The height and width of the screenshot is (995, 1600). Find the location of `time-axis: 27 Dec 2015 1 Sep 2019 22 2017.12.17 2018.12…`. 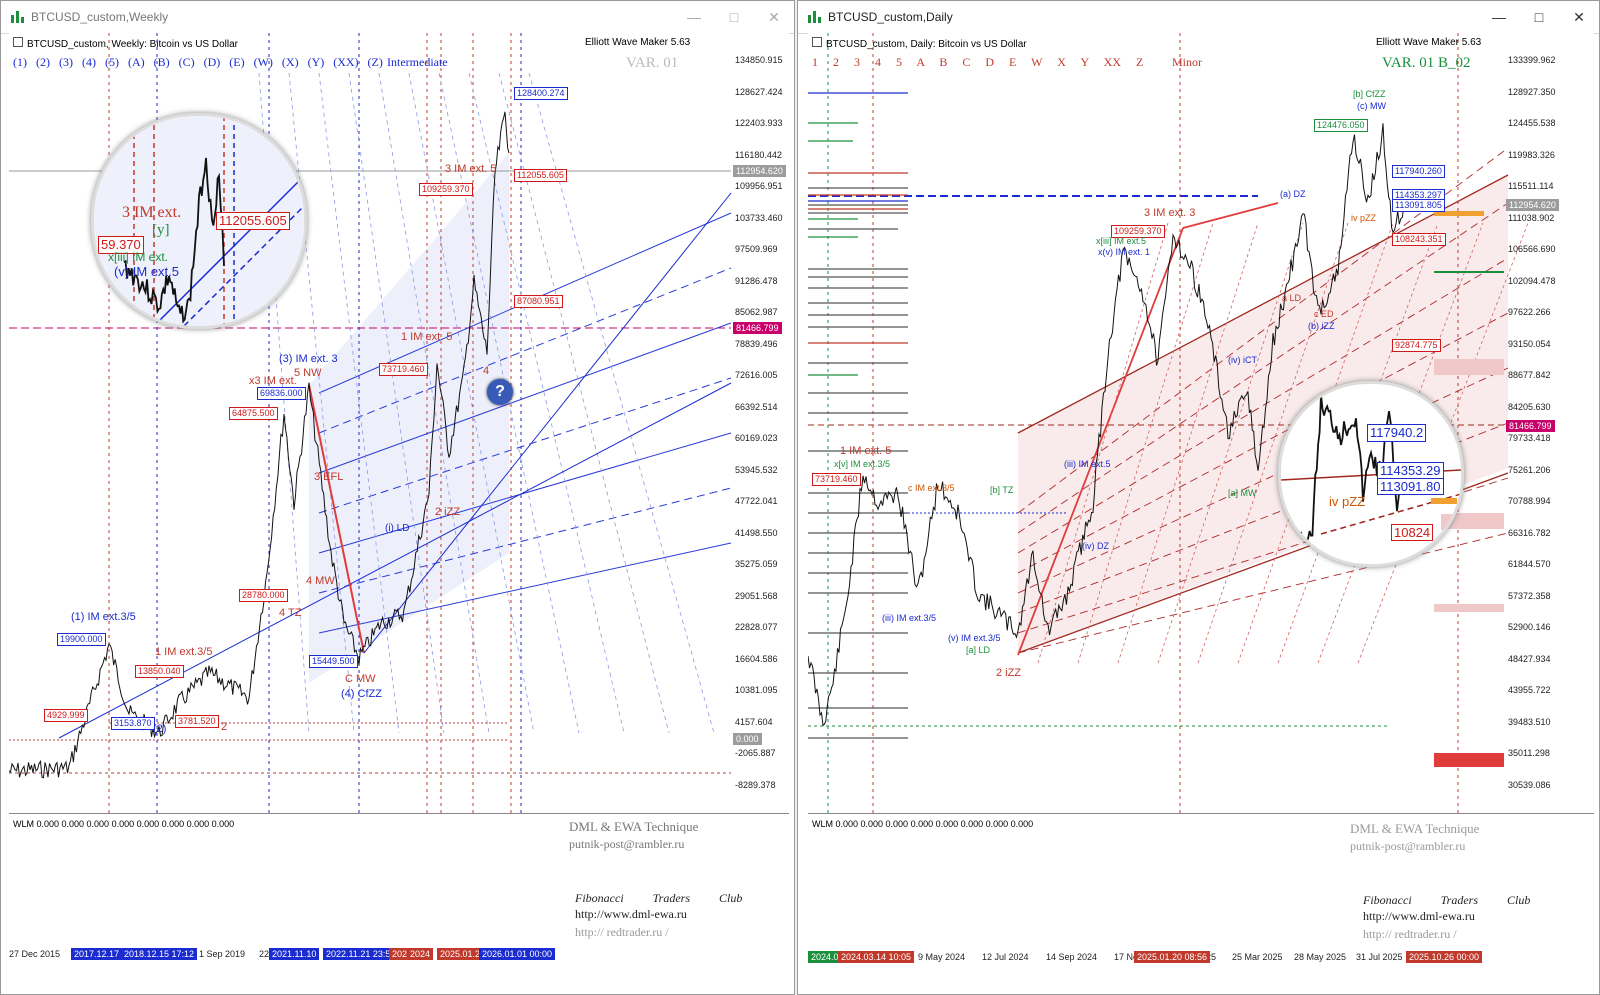

time-axis: 27 Dec 2015 1 Sep 2019 22 2017.12.17 2018.12… is located at coordinates (370, 955).